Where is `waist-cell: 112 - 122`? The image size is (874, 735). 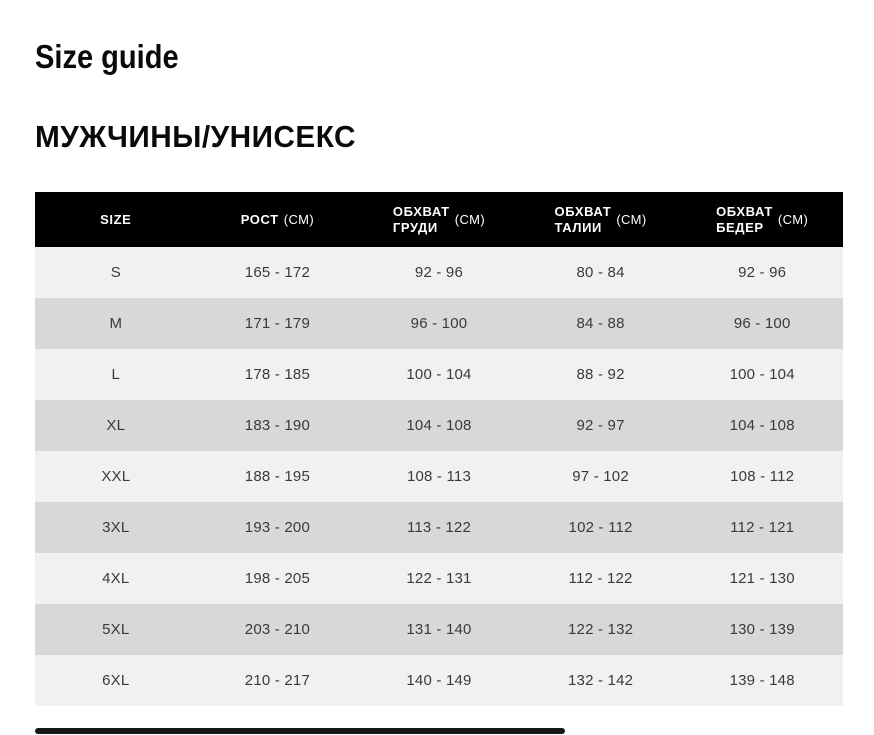
waist-cell: 112 - 122 is located at coordinates (600, 578).